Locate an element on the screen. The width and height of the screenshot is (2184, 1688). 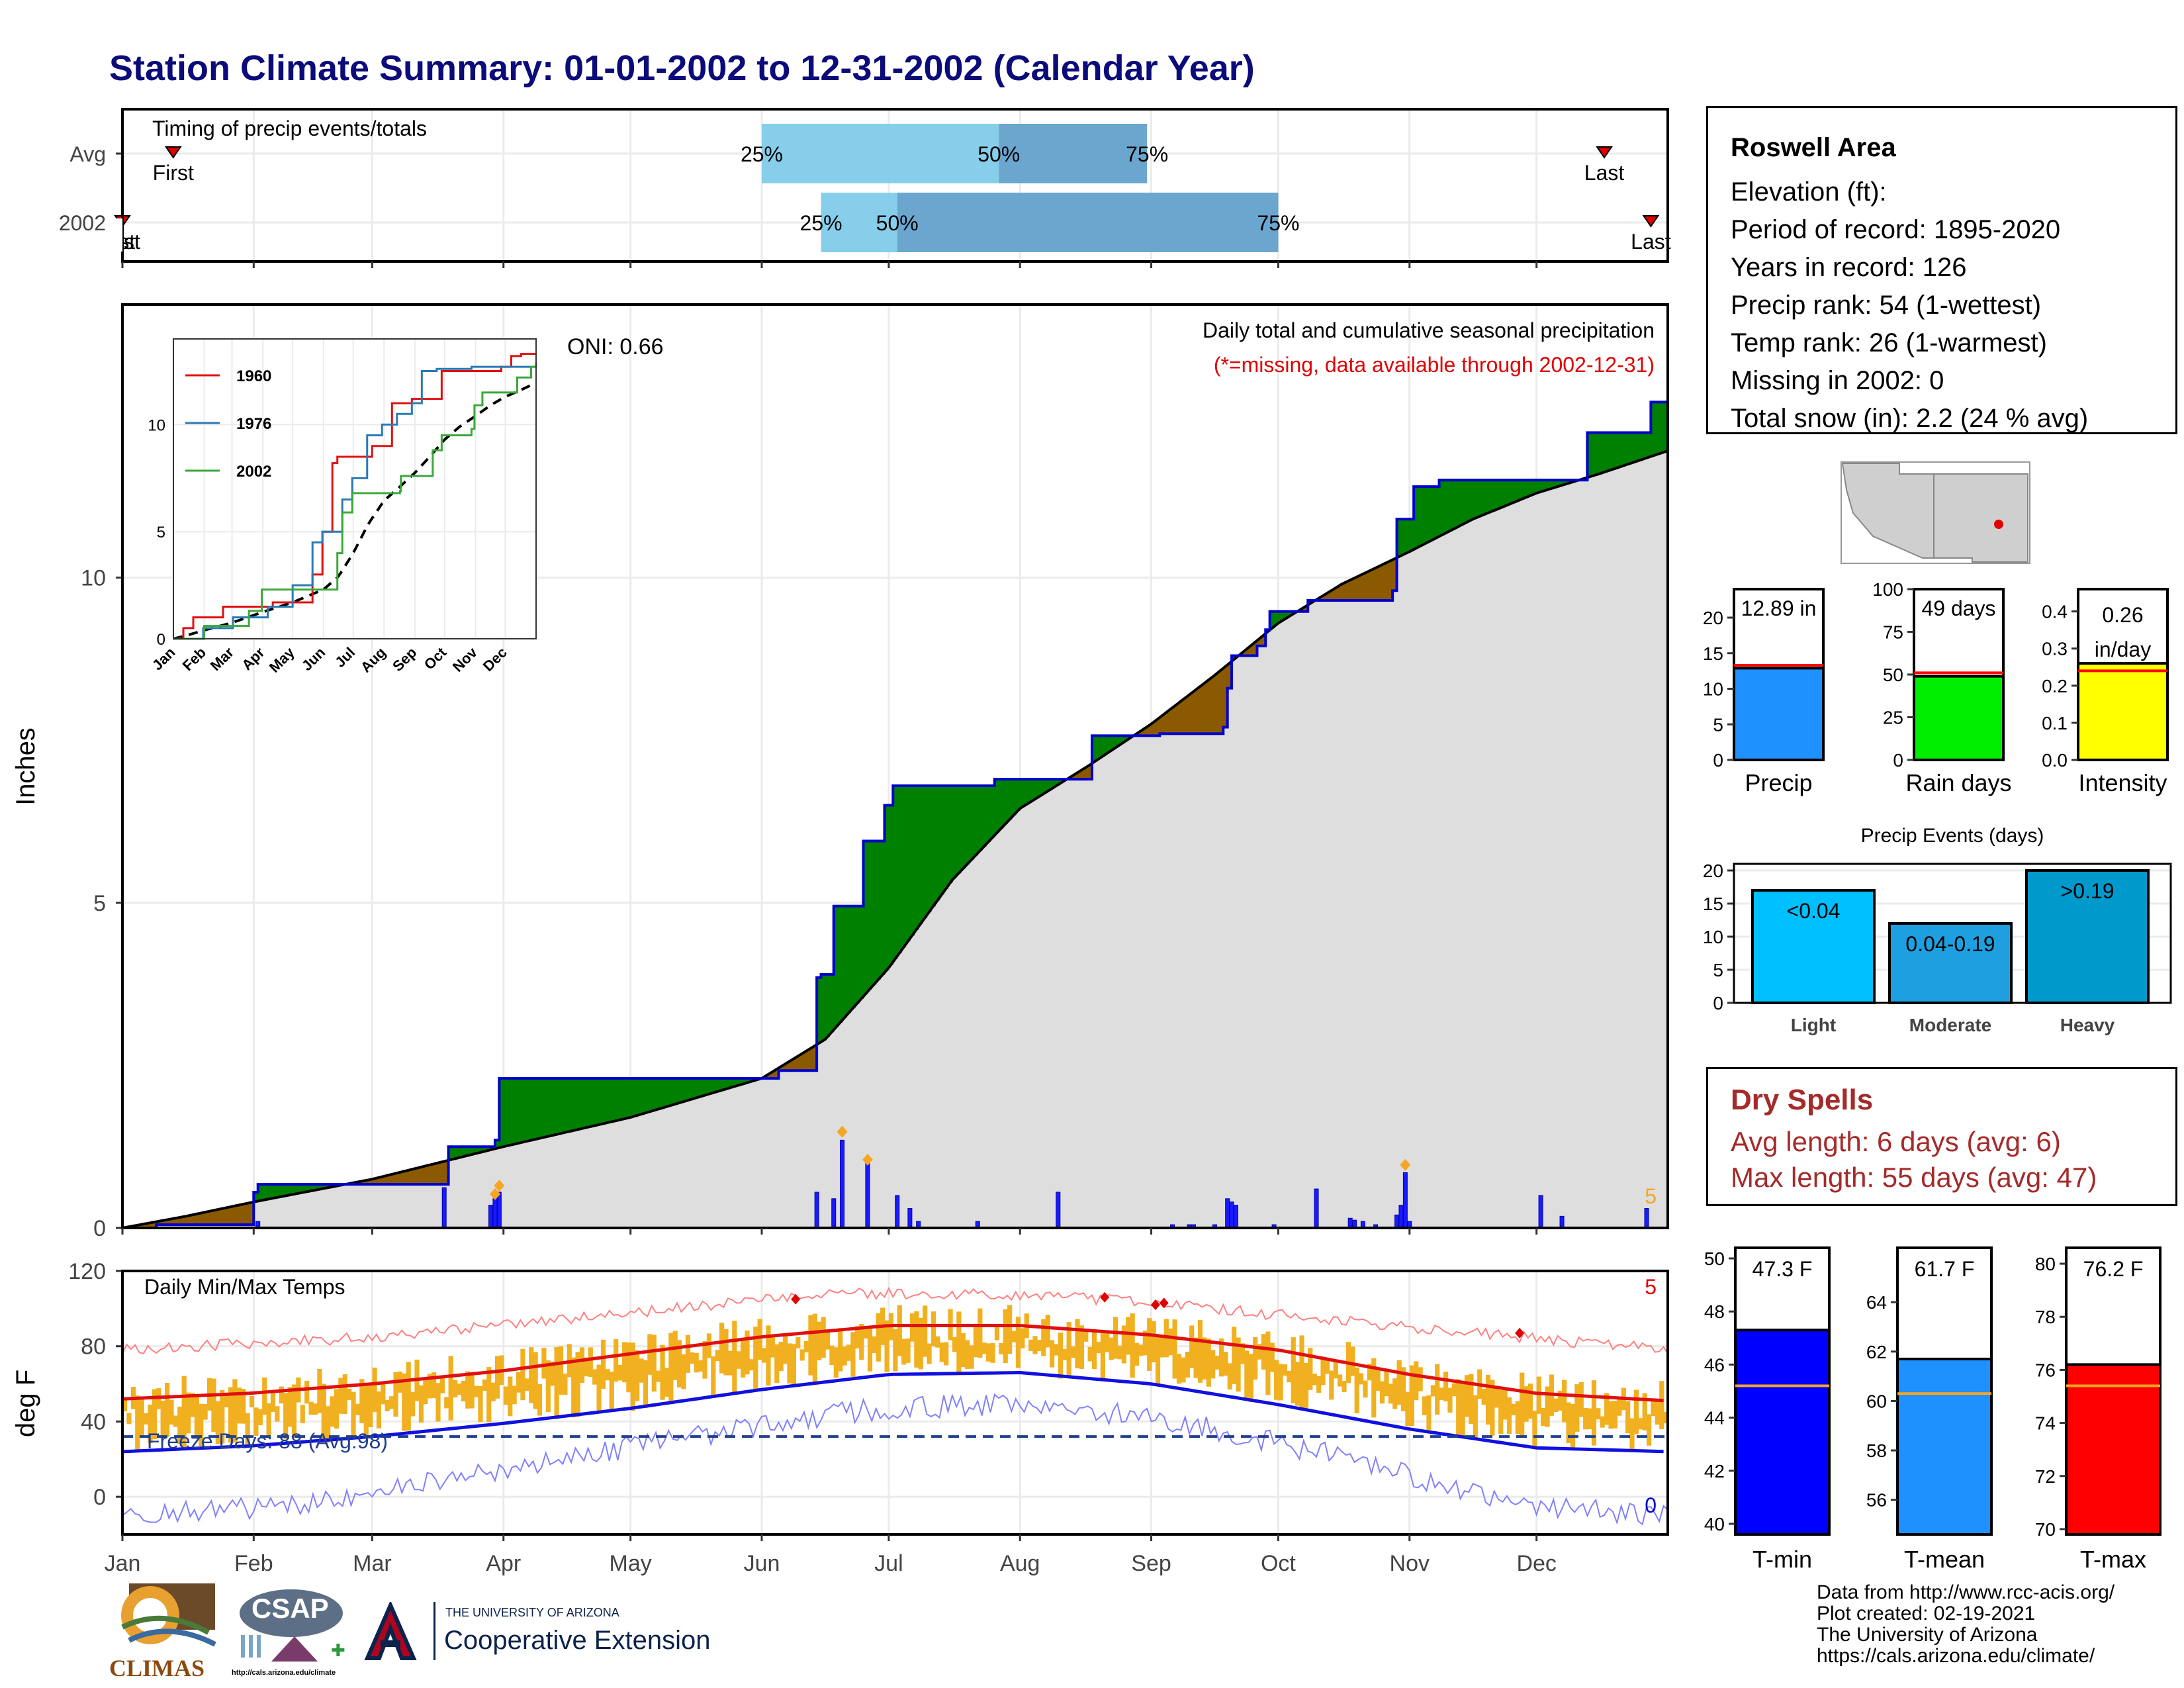
temps-title: Daily Min/Max Temps is located at coordinates (245, 1287).